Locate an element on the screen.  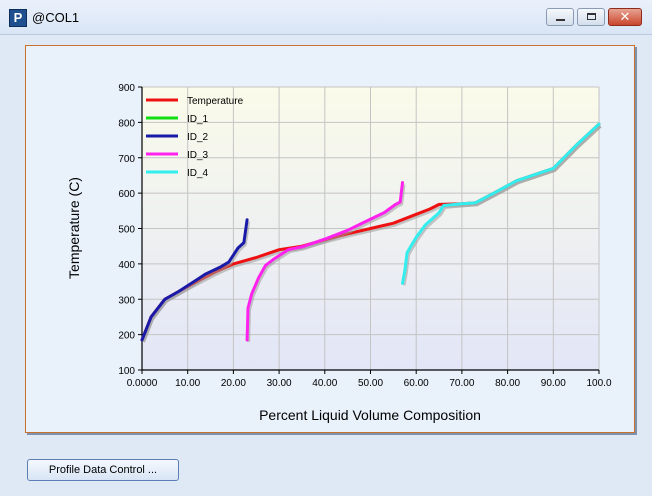
legend-label-id-2: ID_2 is located at coordinates (198, 137).